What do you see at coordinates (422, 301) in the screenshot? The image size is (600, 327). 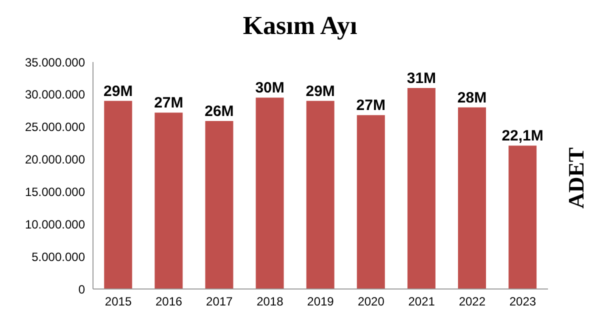 I see `x-tick-label: 2021` at bounding box center [422, 301].